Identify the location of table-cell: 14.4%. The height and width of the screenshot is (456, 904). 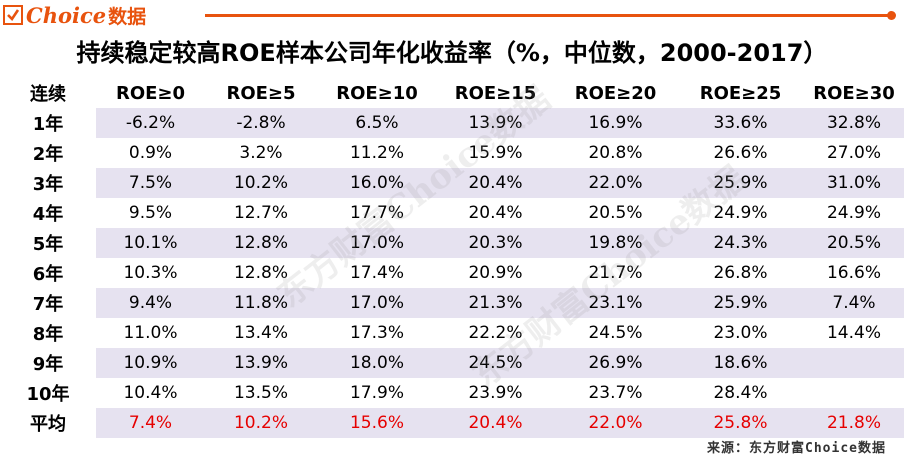
(853, 333).